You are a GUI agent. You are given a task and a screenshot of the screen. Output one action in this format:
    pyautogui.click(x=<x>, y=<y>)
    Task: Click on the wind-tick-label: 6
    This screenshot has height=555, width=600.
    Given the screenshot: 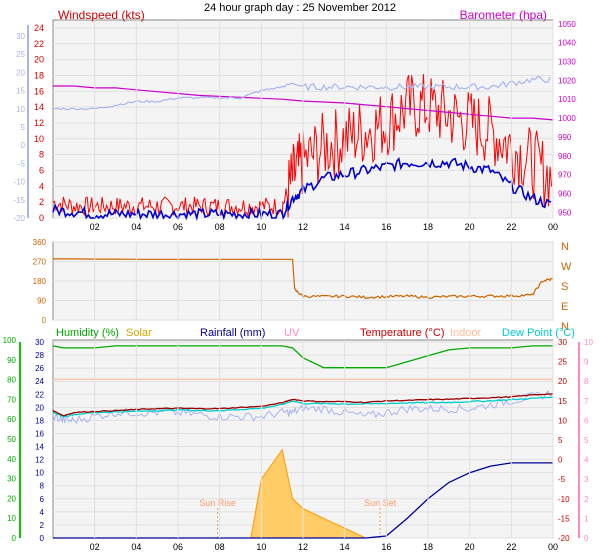 What is the action you would take?
    pyautogui.click(x=41, y=170)
    